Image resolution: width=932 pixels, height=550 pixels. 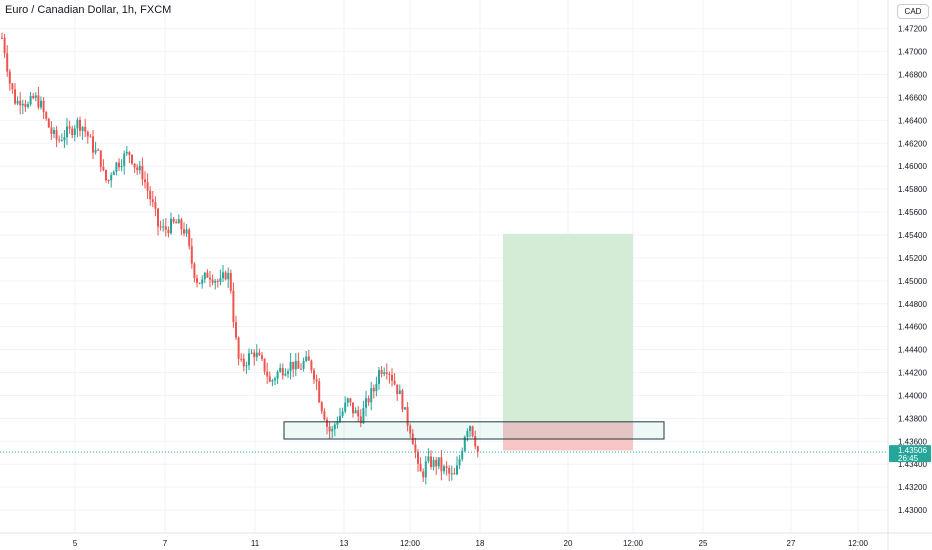 I want to click on price-tick-label: 1.45400, so click(x=912, y=235).